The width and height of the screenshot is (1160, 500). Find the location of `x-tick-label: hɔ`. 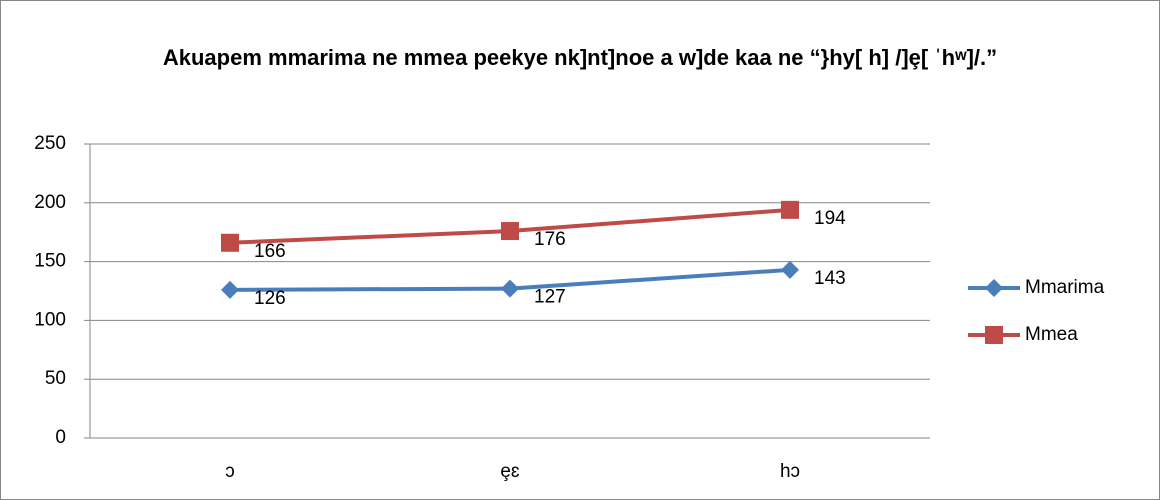

x-tick-label: hɔ is located at coordinates (790, 471).